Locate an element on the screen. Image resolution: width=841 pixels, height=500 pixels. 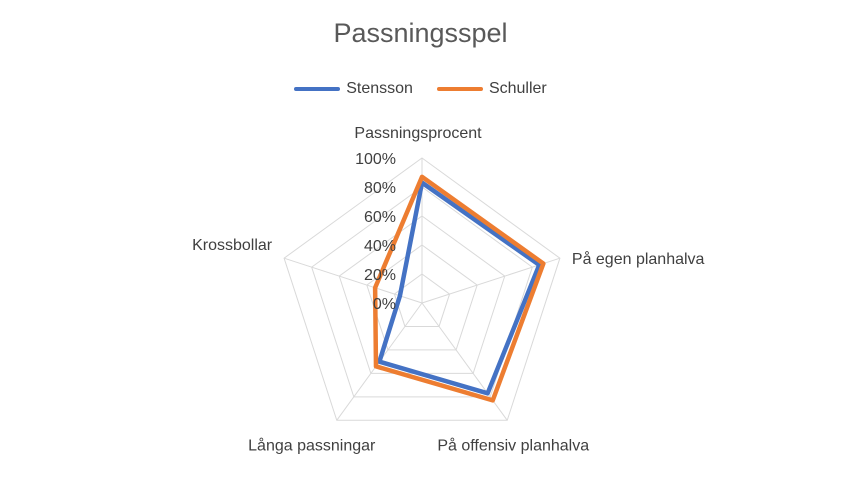
tick-label: 60% is located at coordinates (380, 217).